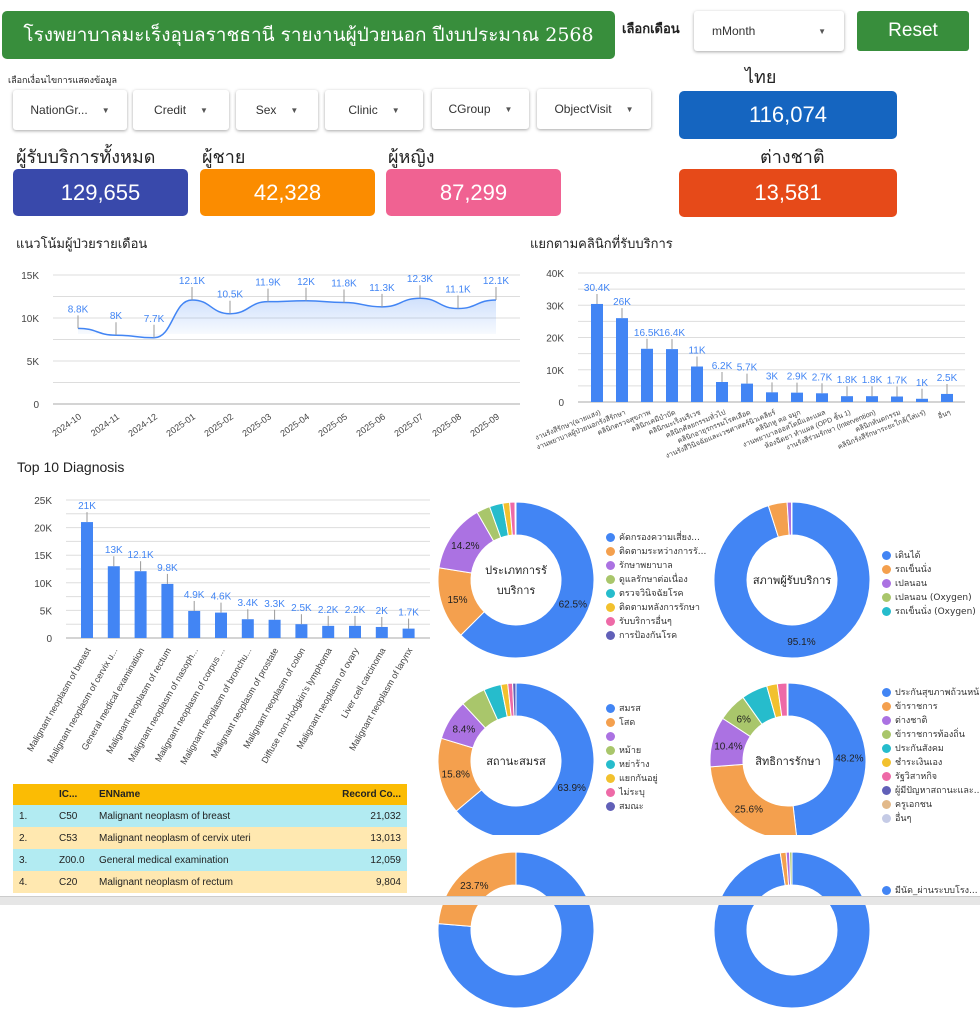  Describe the element at coordinates (918, 762) in the screenshot. I see `legend-label: ชำระเงินเอง` at that location.